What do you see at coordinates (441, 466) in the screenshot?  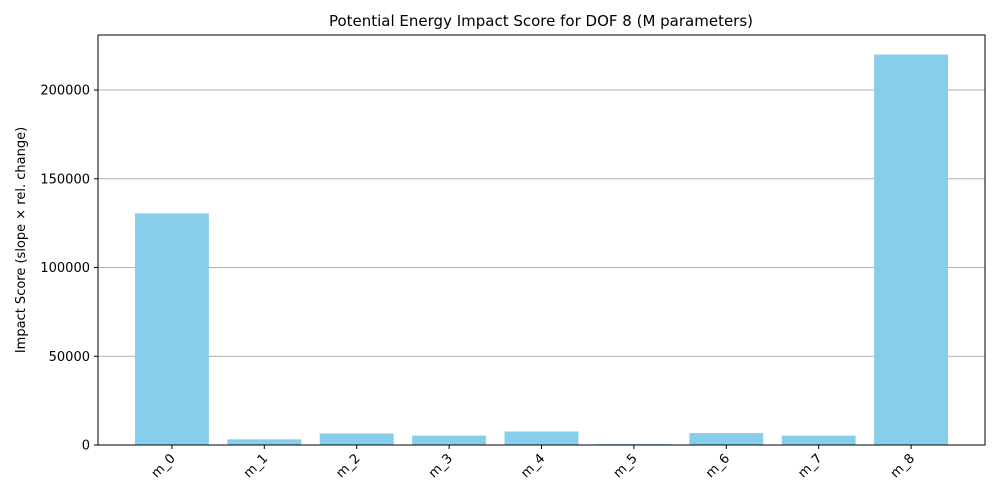 I see `x-tick-label: m_3` at bounding box center [441, 466].